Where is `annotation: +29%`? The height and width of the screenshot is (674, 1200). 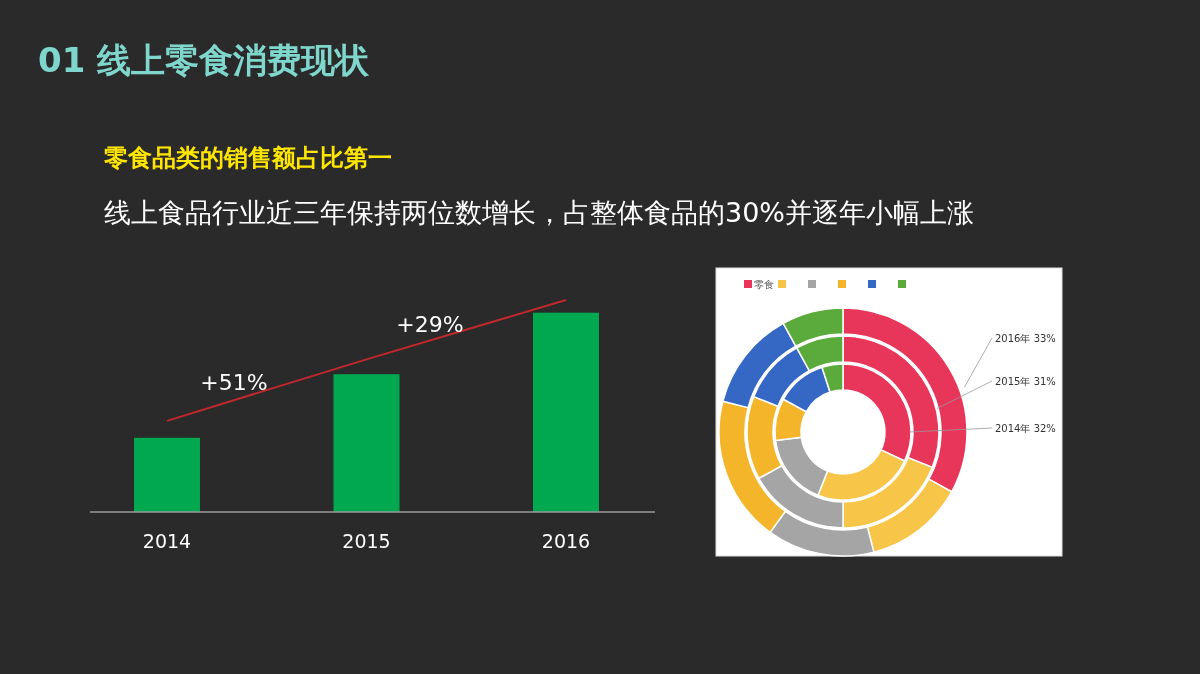
annotation: +29% is located at coordinates (430, 324).